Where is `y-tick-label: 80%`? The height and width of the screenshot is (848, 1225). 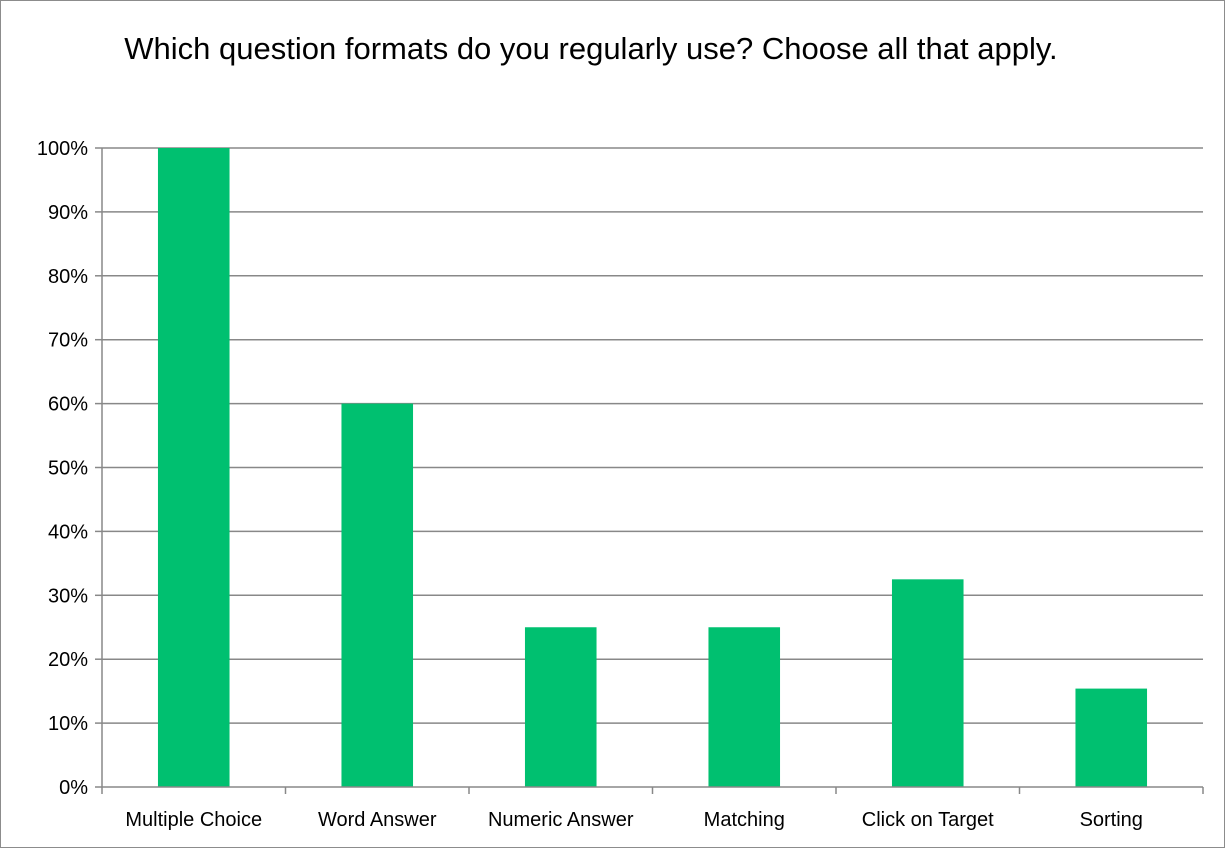 y-tick-label: 80% is located at coordinates (68, 277).